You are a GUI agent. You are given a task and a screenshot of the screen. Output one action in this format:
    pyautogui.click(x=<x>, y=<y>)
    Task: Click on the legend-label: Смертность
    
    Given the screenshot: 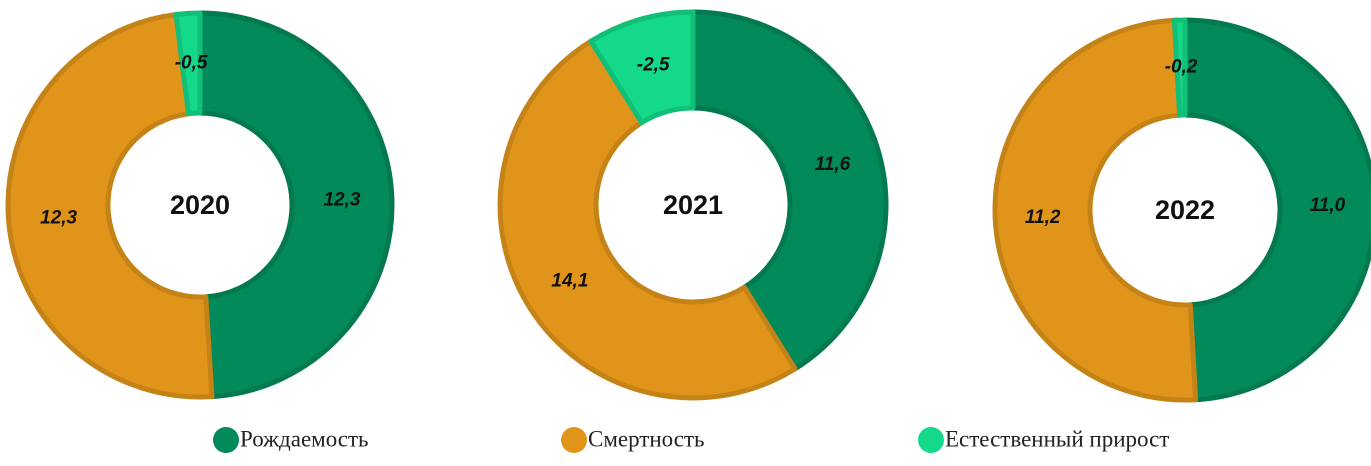 What is the action you would take?
    pyautogui.click(x=646, y=438)
    